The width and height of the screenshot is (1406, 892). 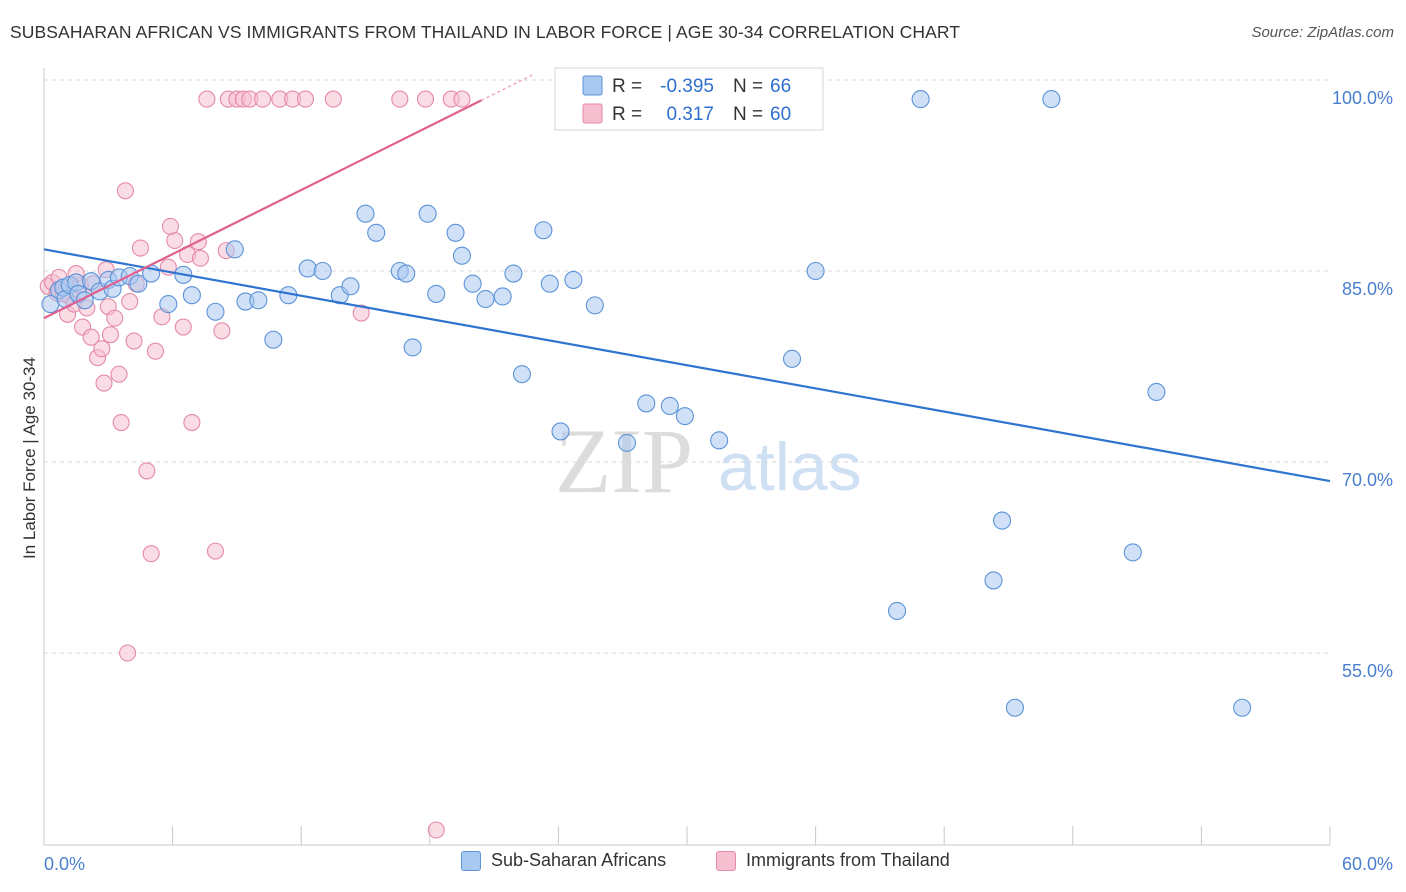 I want to click on thailand-trend-extension, so click(x=508, y=87).